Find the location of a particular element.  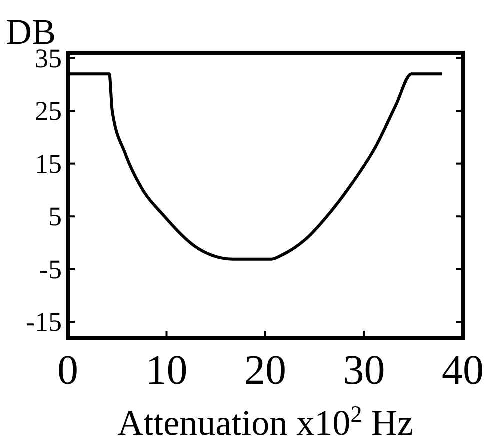

x-tick-label: 30 is located at coordinates (364, 371).